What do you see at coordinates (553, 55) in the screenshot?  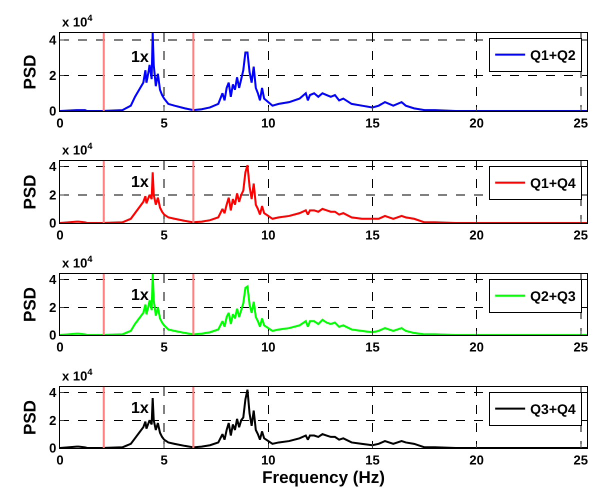 I see `legend-label: Q1+Q2` at bounding box center [553, 55].